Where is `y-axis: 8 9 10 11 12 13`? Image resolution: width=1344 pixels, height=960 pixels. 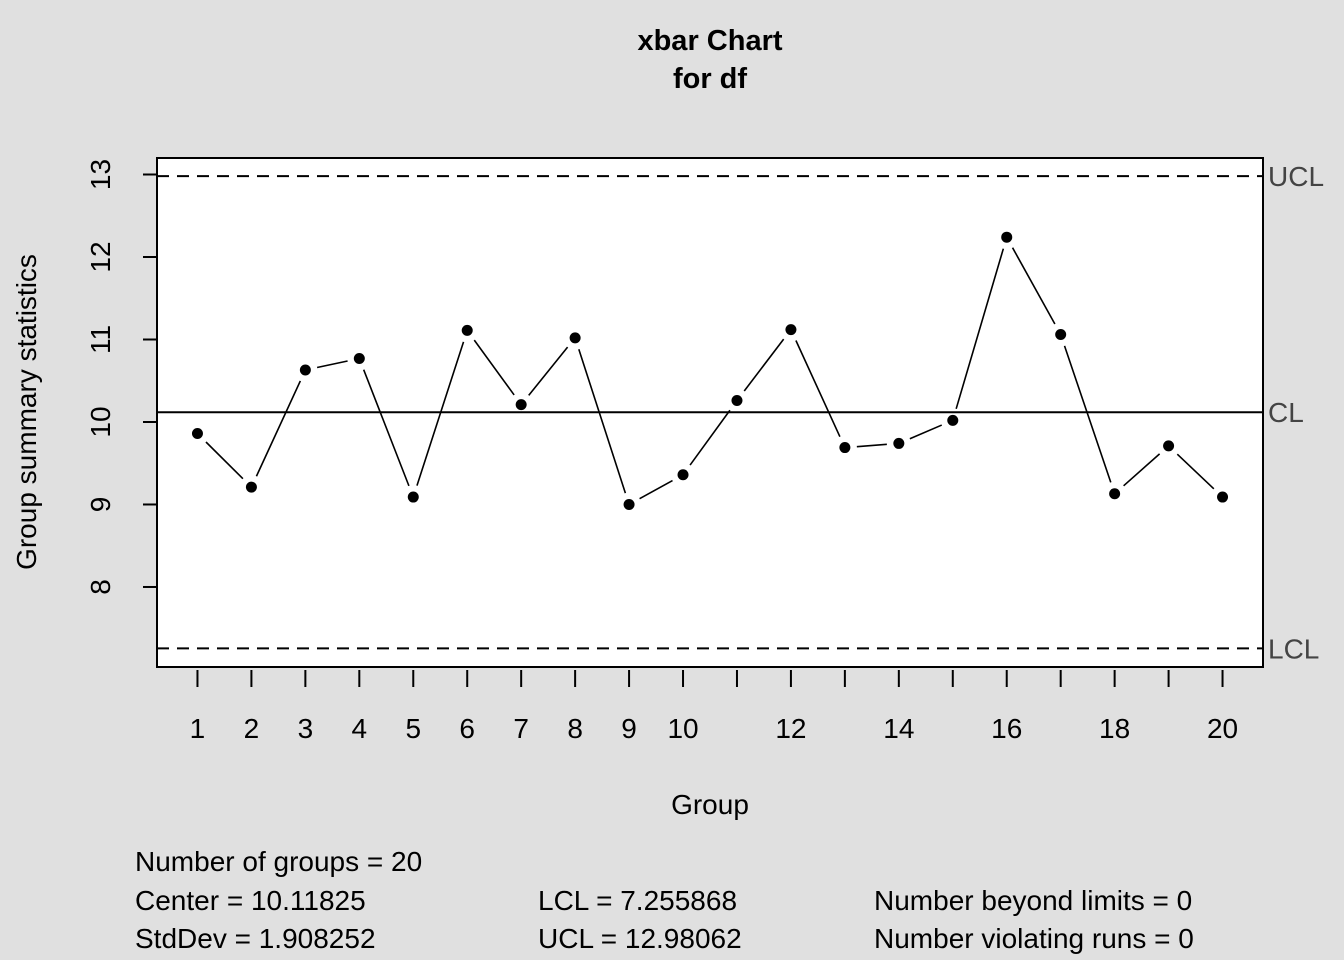 y-axis: 8 9 10 11 12 13 is located at coordinates (121, 377).